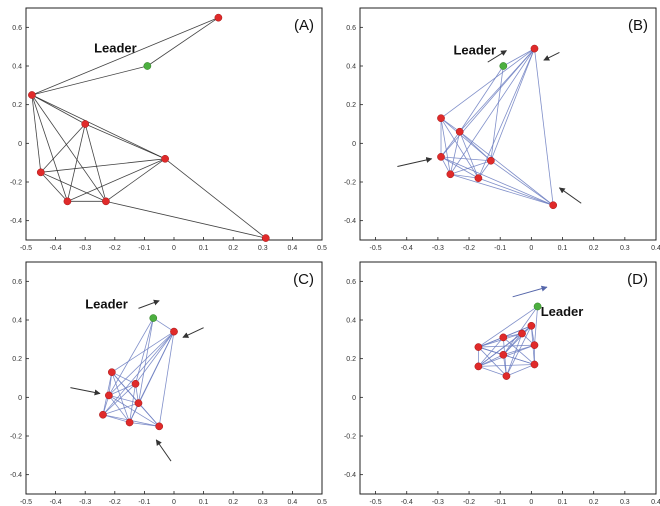 The width and height of the screenshot is (660, 506). Describe the element at coordinates (594, 502) in the screenshot. I see `x-tick-label: 0.2` at that location.